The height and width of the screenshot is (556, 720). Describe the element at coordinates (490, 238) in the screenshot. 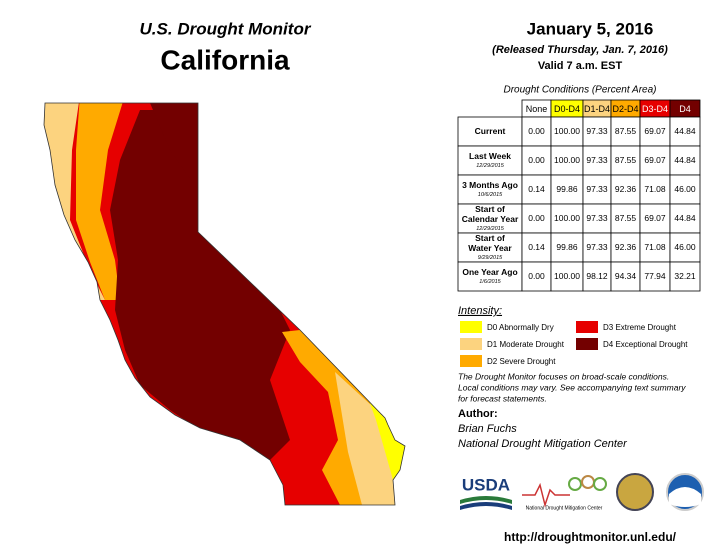

I see `row-label: Start of` at that location.